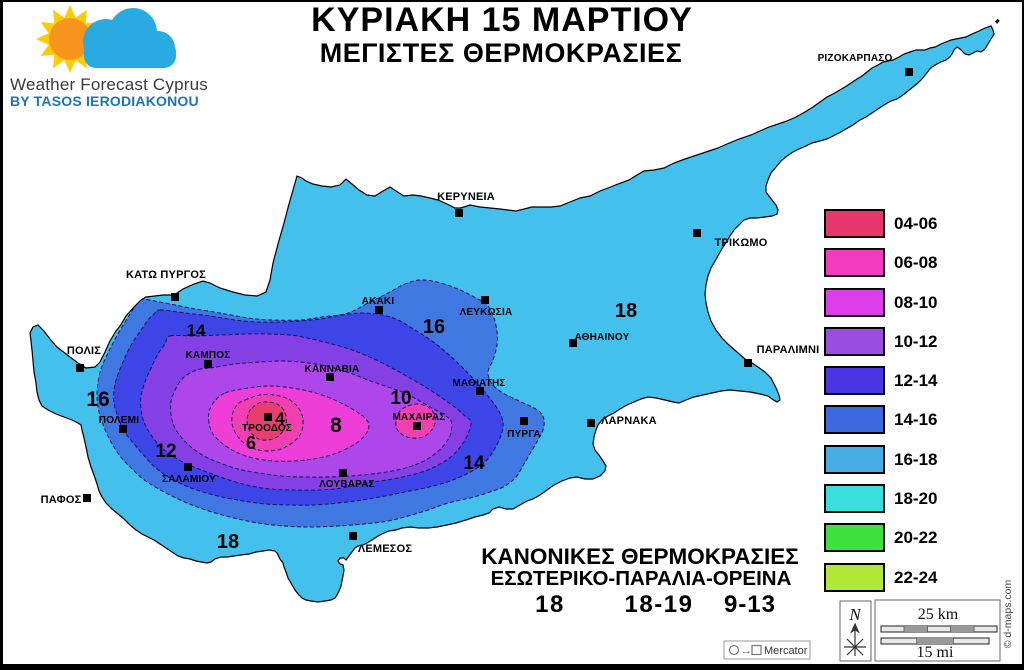  Describe the element at coordinates (501, 53) in the screenshot. I see `svg-text: ΜΕΓΙΣΤΕΣ ΘΕΡΜΟΚΡΑΣΙΕΣ` at that location.